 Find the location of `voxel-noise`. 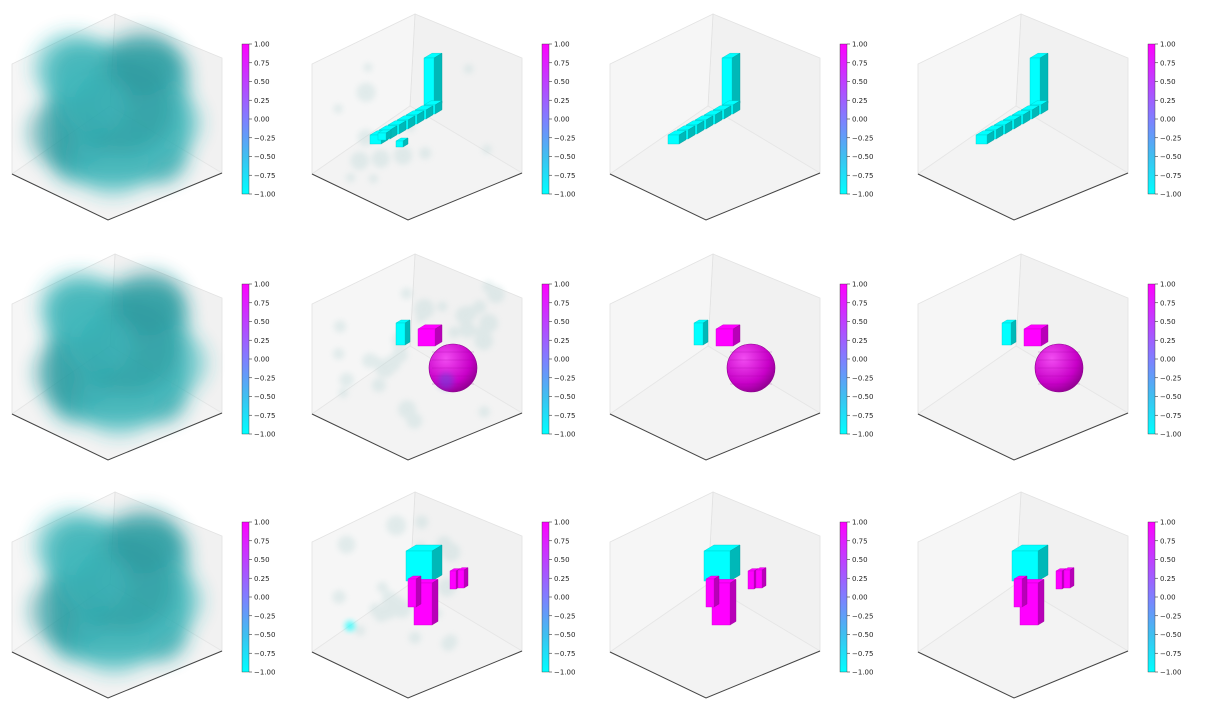

voxel-noise is located at coordinates (412, 123).